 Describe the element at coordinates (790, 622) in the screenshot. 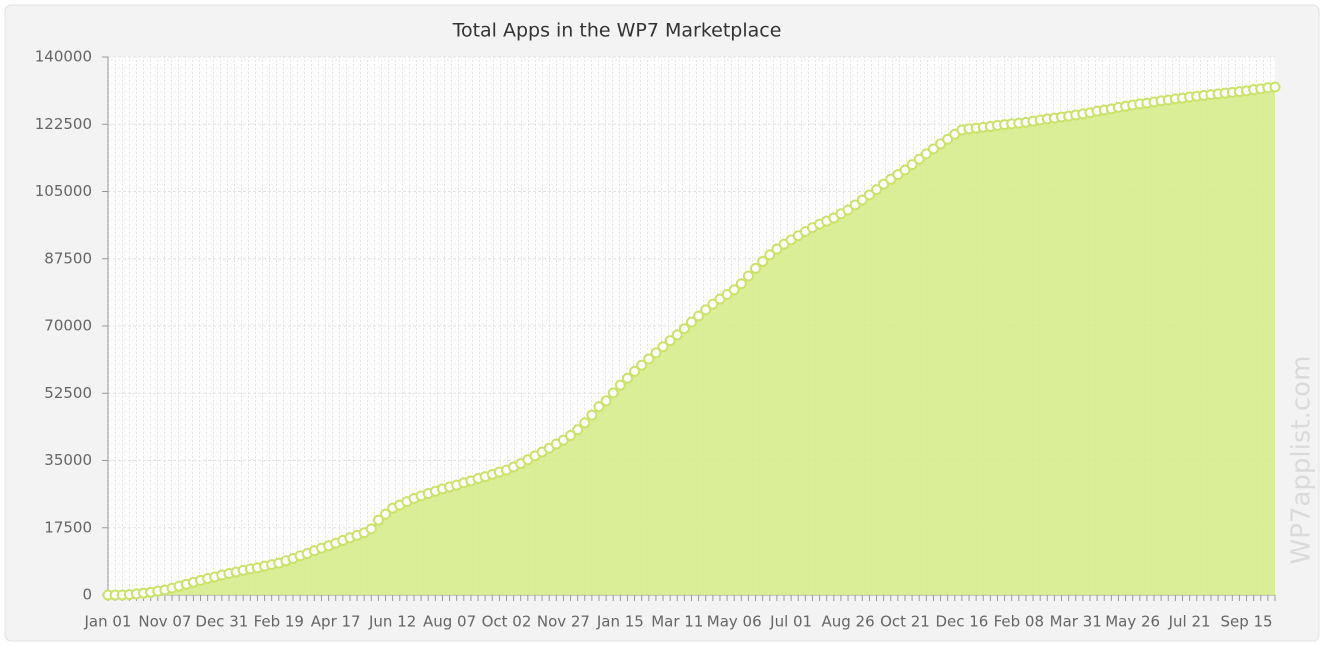

I see `x-tick-label: Jul 01` at that location.